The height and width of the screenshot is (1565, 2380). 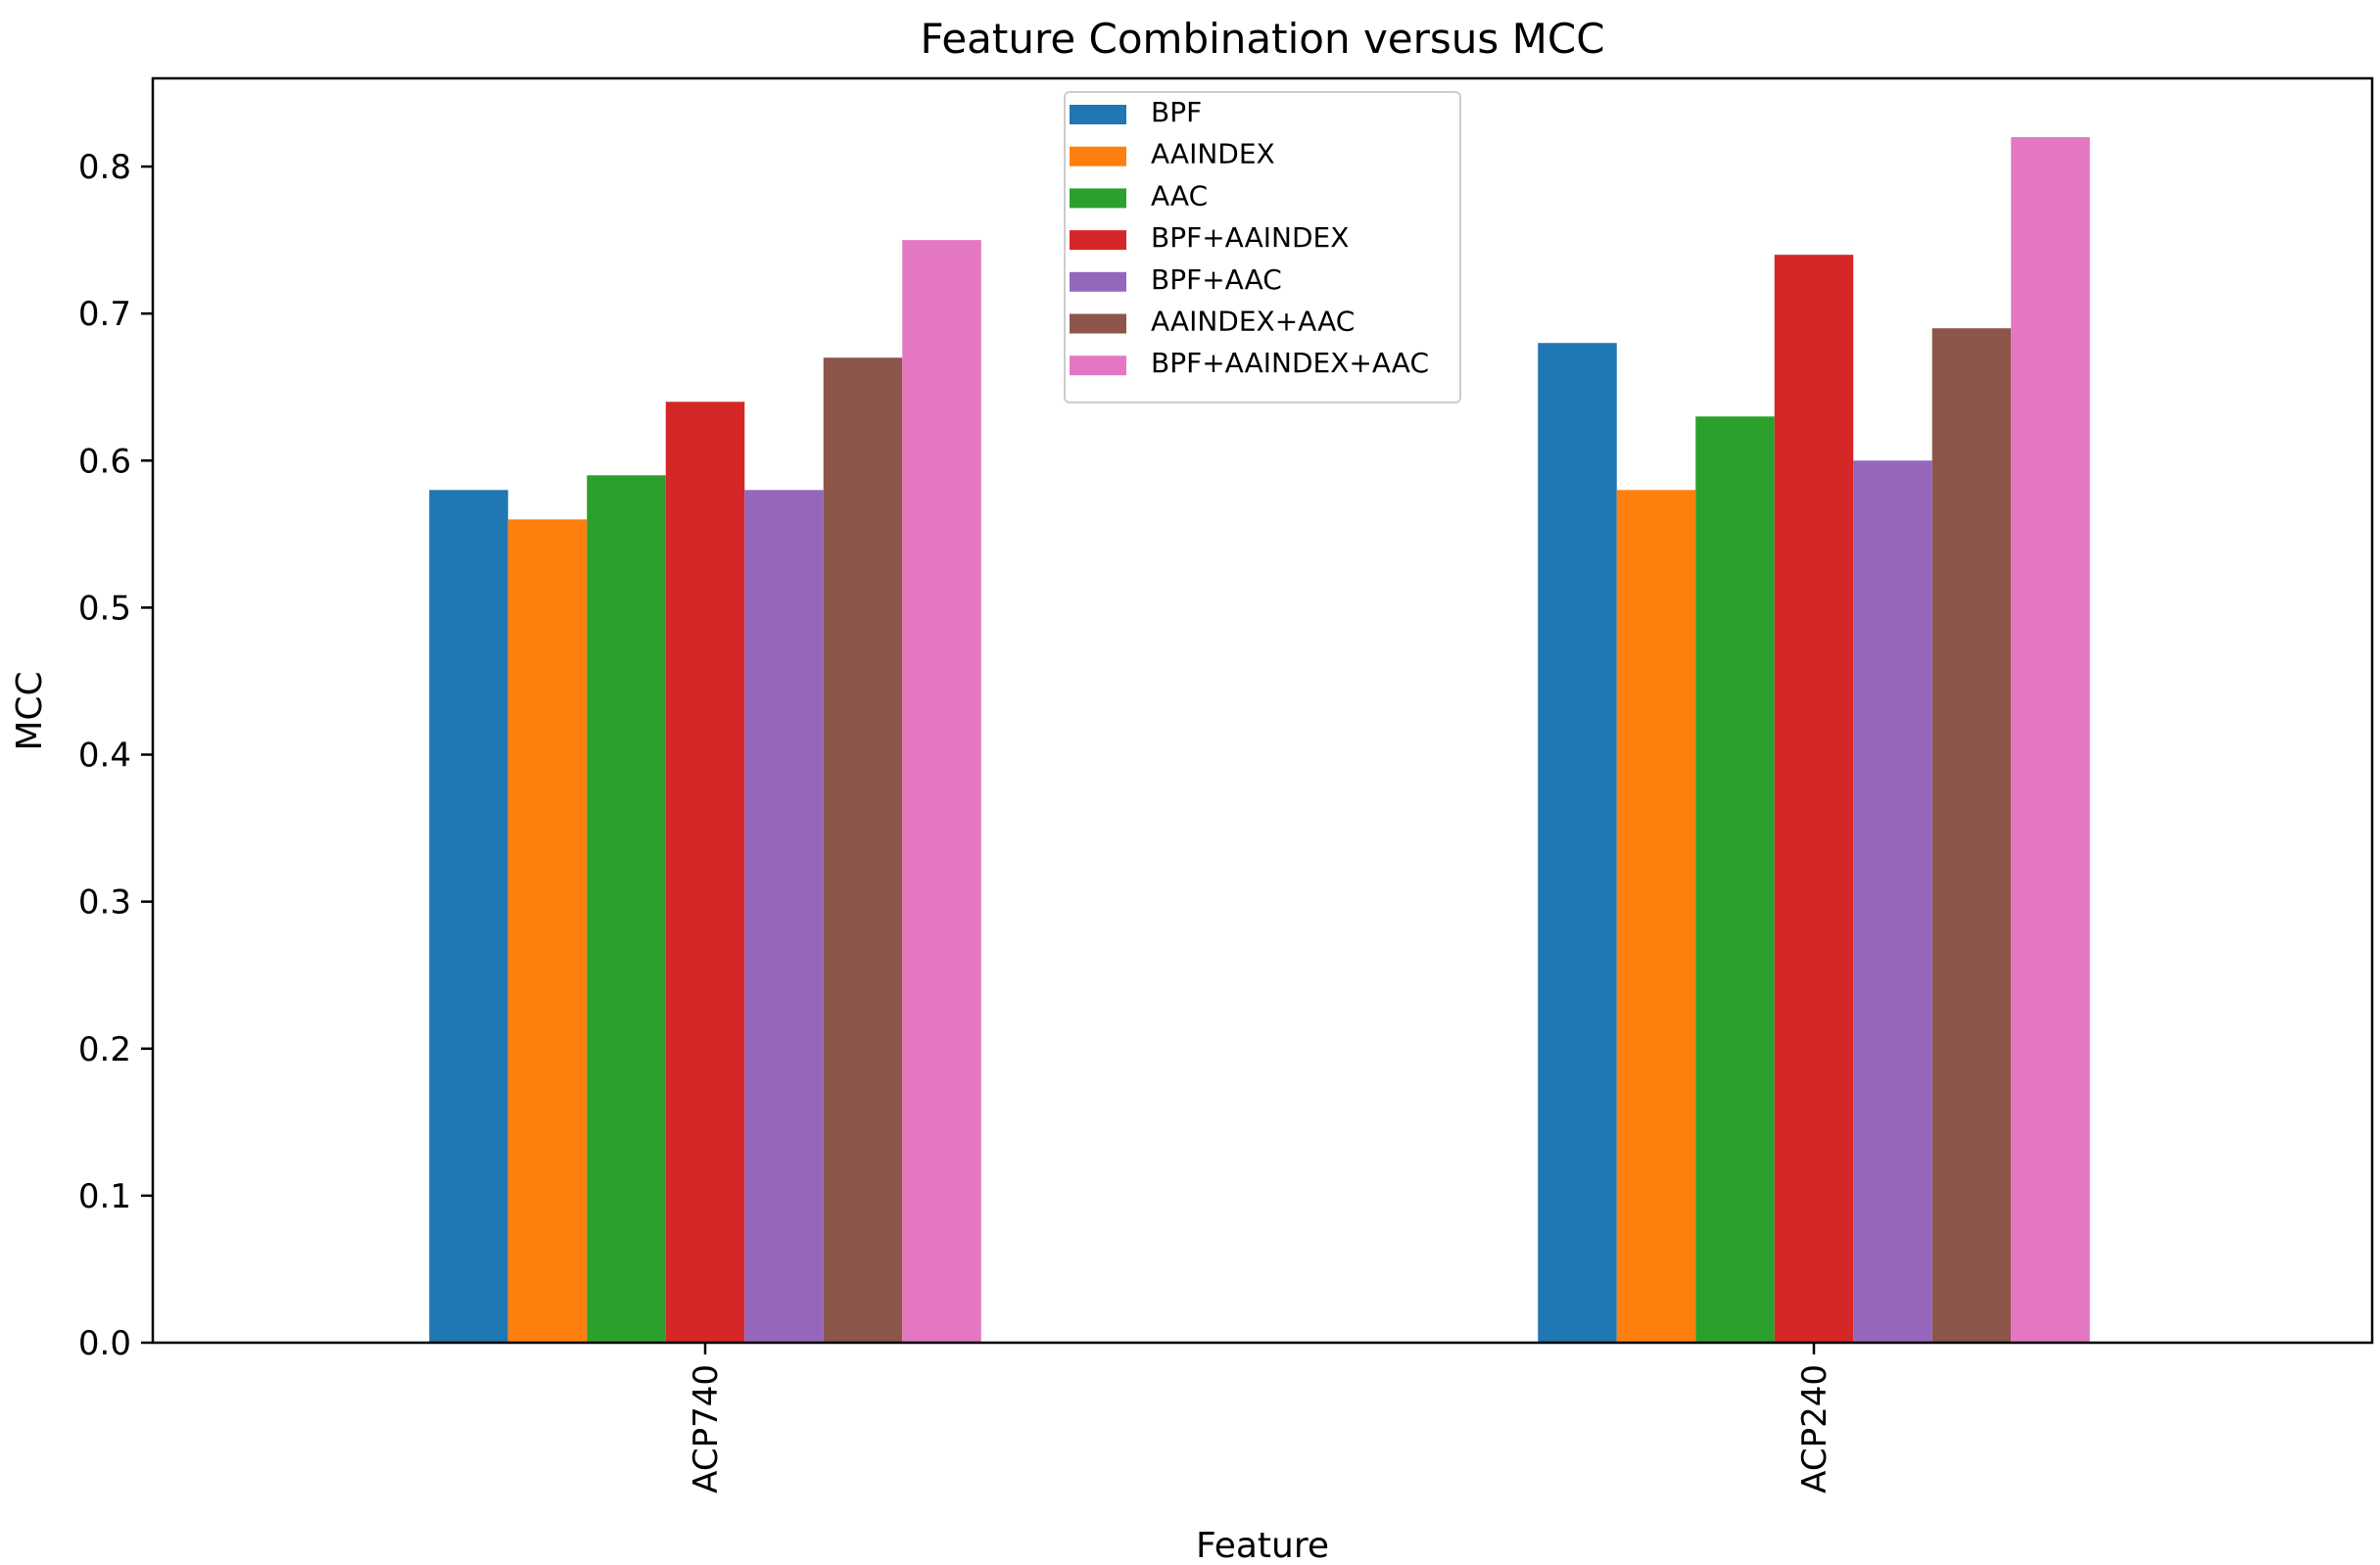 What do you see at coordinates (1290, 363) in the screenshot?
I see `legend-label-bpf-aaindex-aac: BPF+AAINDEX+AAC` at bounding box center [1290, 363].